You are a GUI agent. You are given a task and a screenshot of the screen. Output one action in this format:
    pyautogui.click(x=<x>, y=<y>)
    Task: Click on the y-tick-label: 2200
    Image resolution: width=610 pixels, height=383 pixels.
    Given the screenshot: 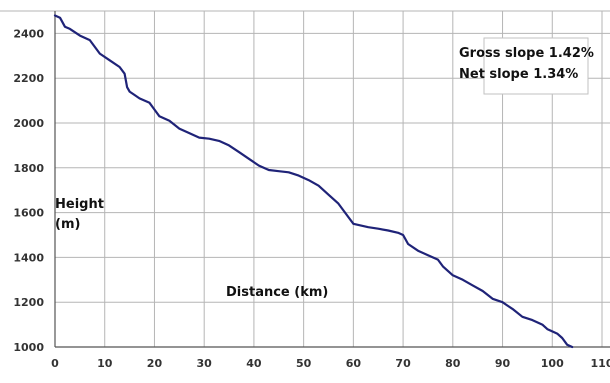 What is the action you would take?
    pyautogui.click(x=28, y=78)
    